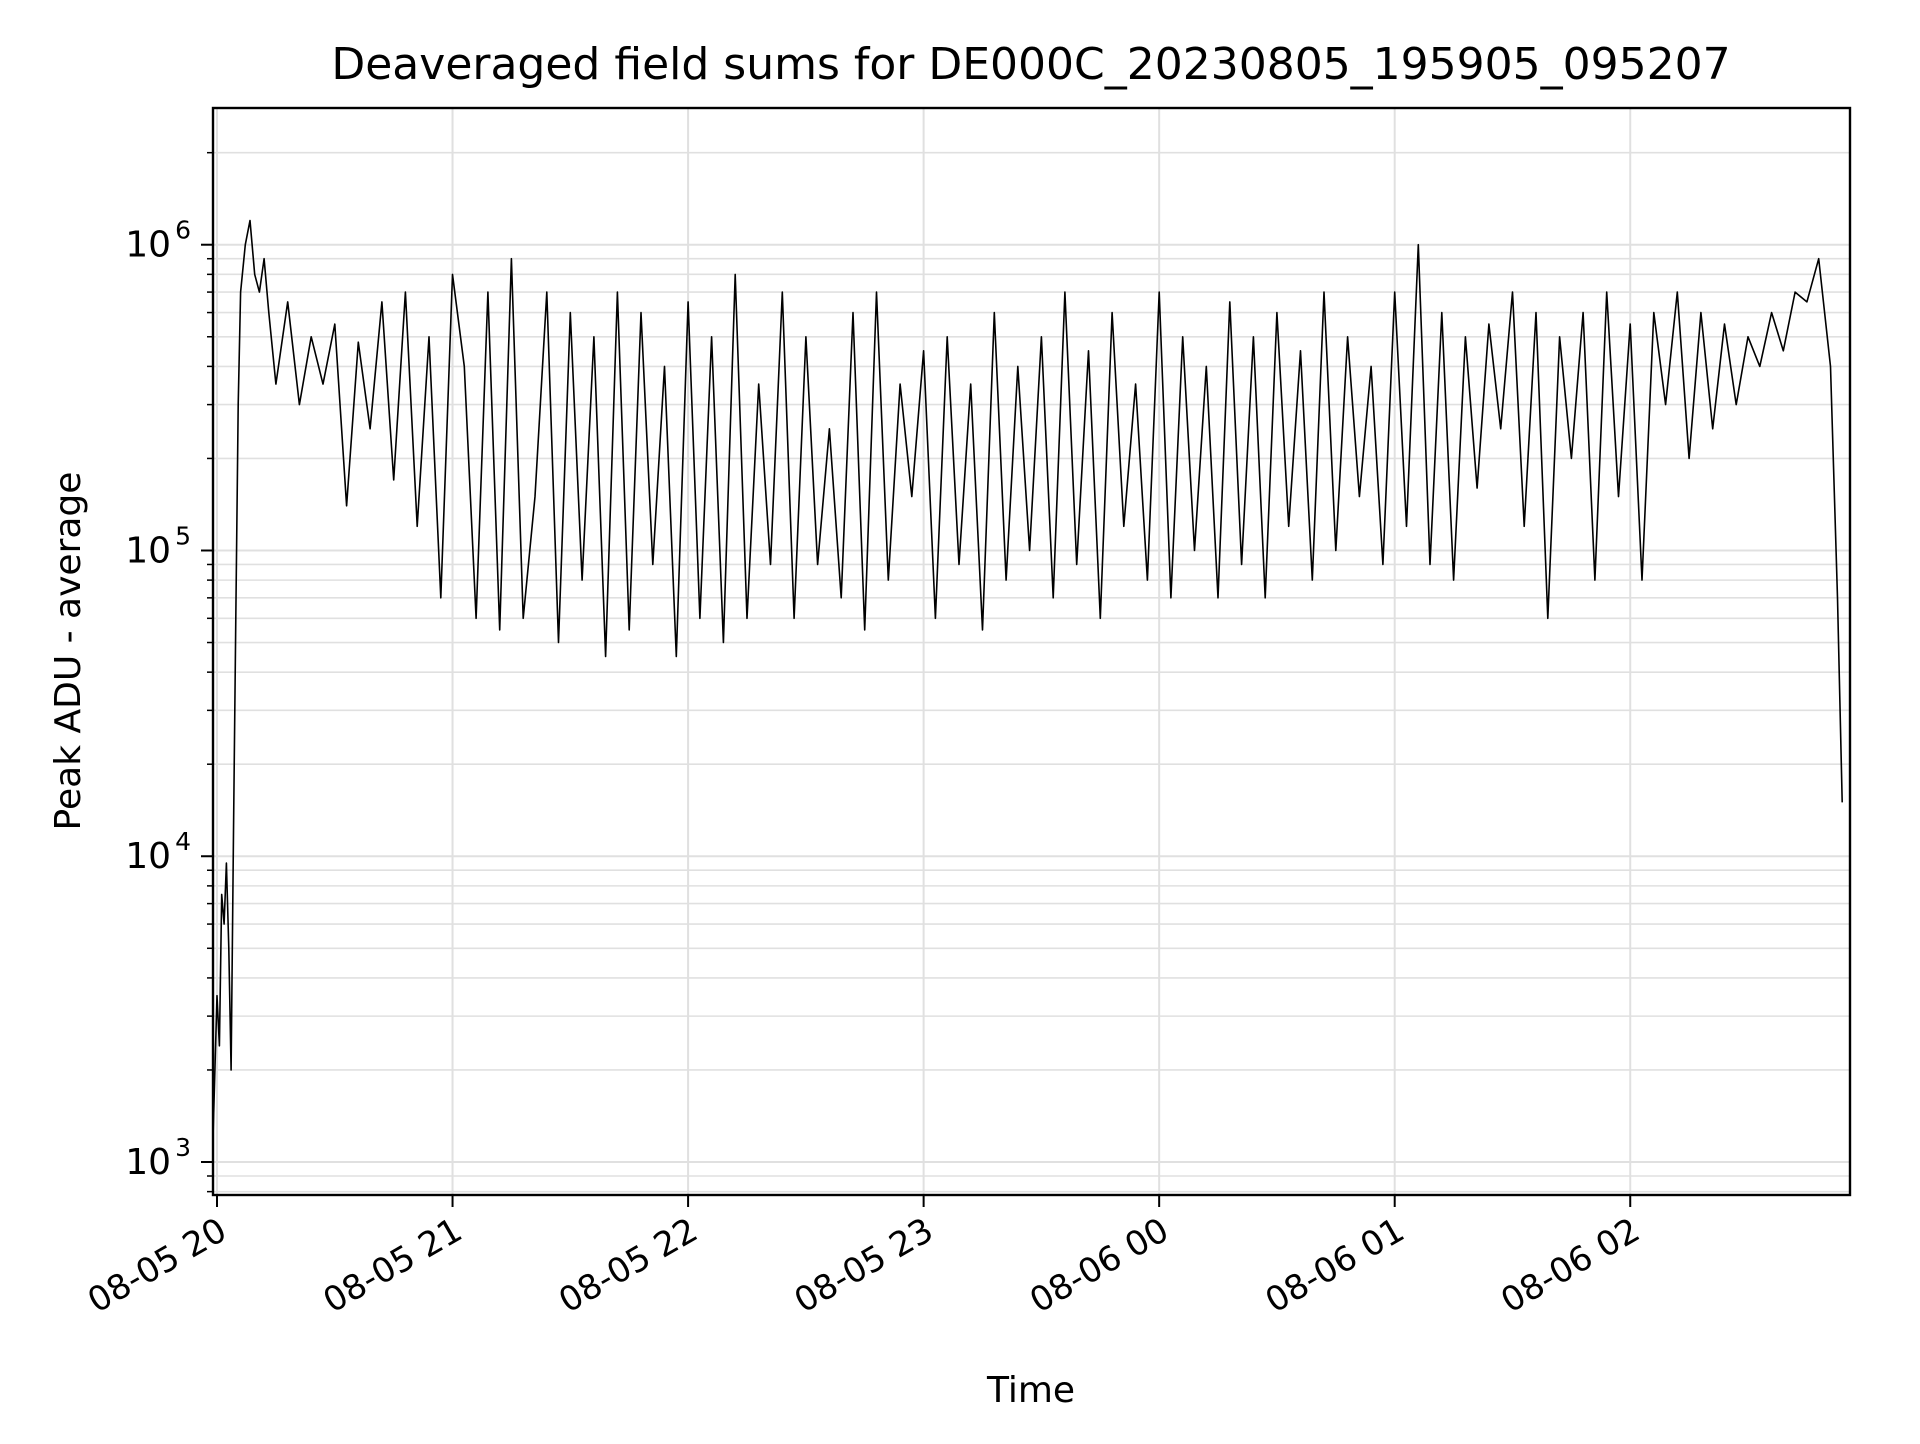 This screenshot has width=1920, height=1444. What do you see at coordinates (1030, 1390) in the screenshot?
I see `x-axis-label: Time` at bounding box center [1030, 1390].